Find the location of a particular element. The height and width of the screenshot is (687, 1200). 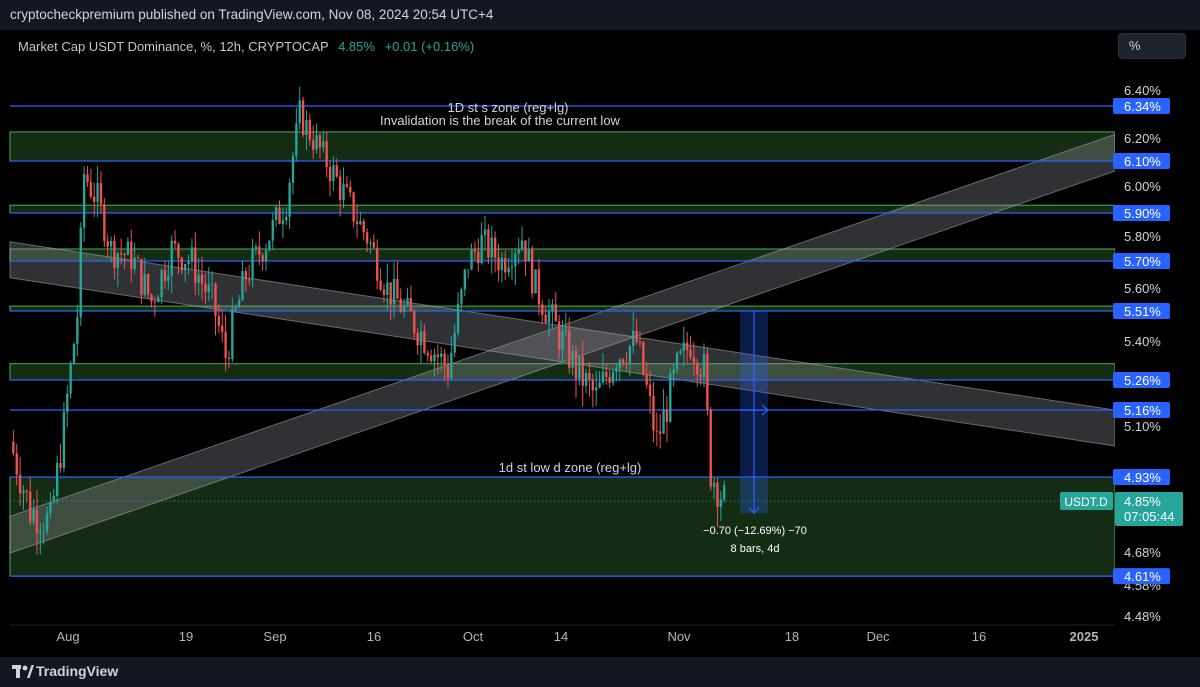

upper-zone-label: 1D st s zone (reg+lg) is located at coordinates (507, 107).